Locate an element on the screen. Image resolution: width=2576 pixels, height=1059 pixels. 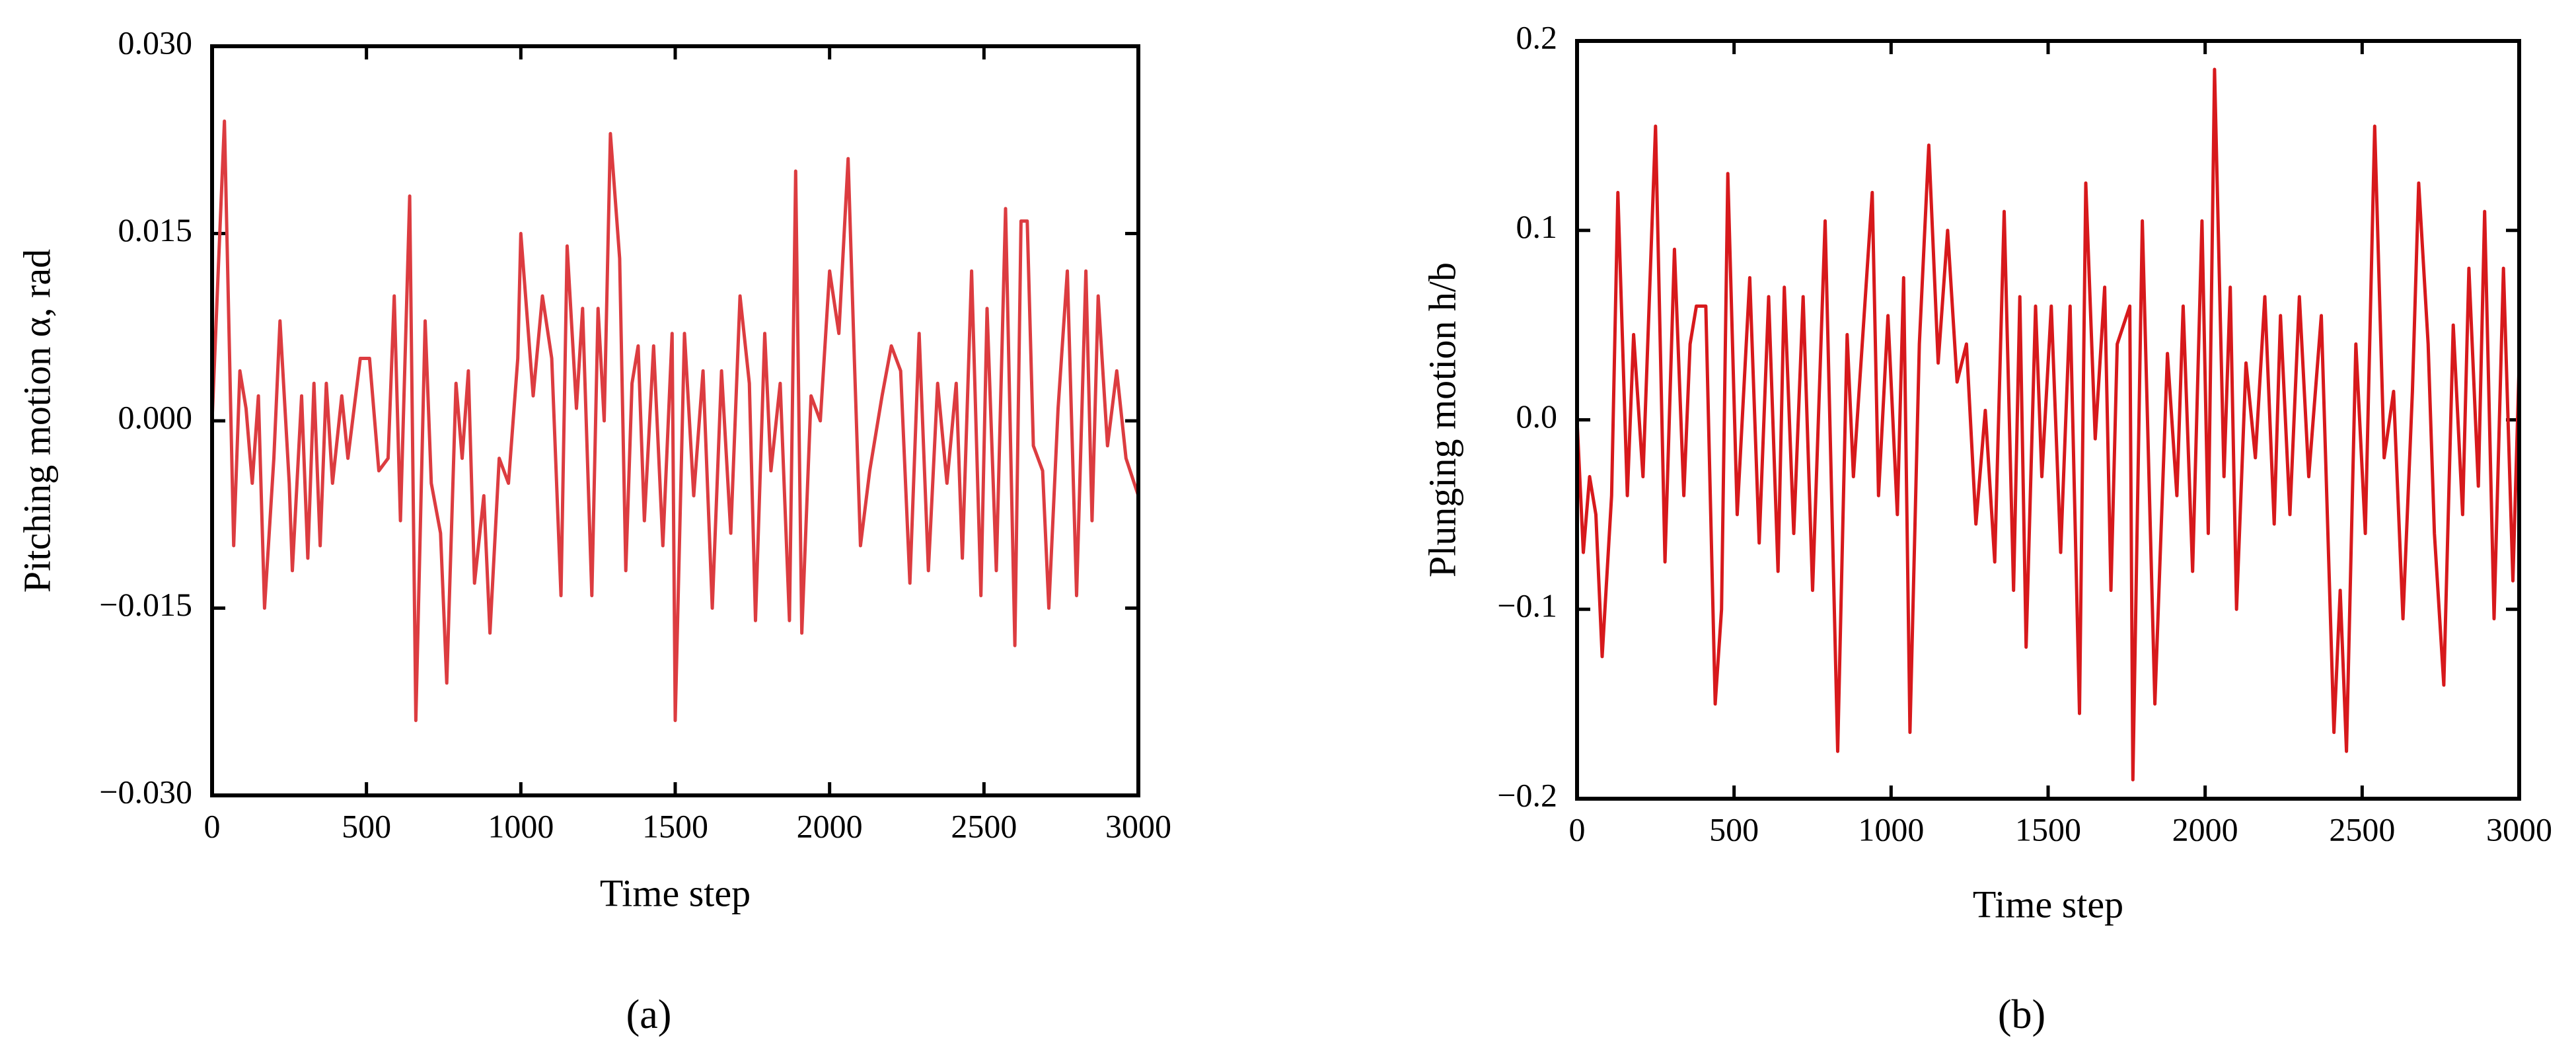
caption: (b) is located at coordinates (2021, 1015).